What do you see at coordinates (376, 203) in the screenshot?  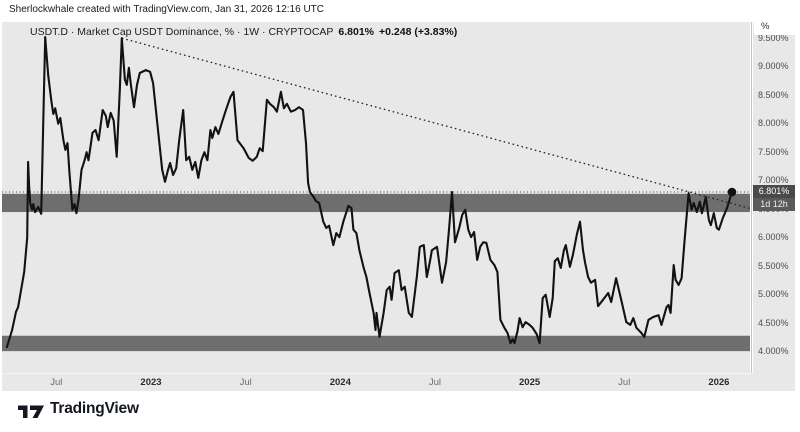 I see `upper-resistance-zone-band` at bounding box center [376, 203].